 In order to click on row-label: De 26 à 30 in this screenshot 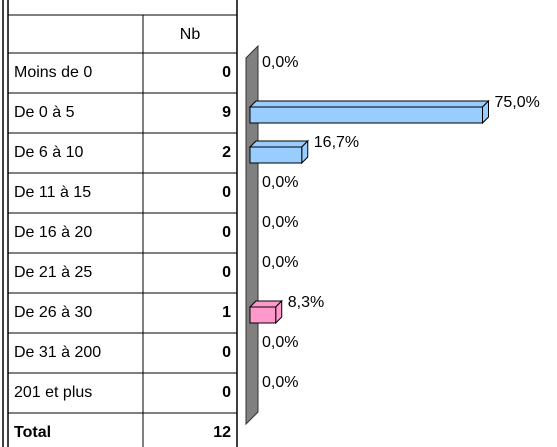, I will do `click(53, 312)`.